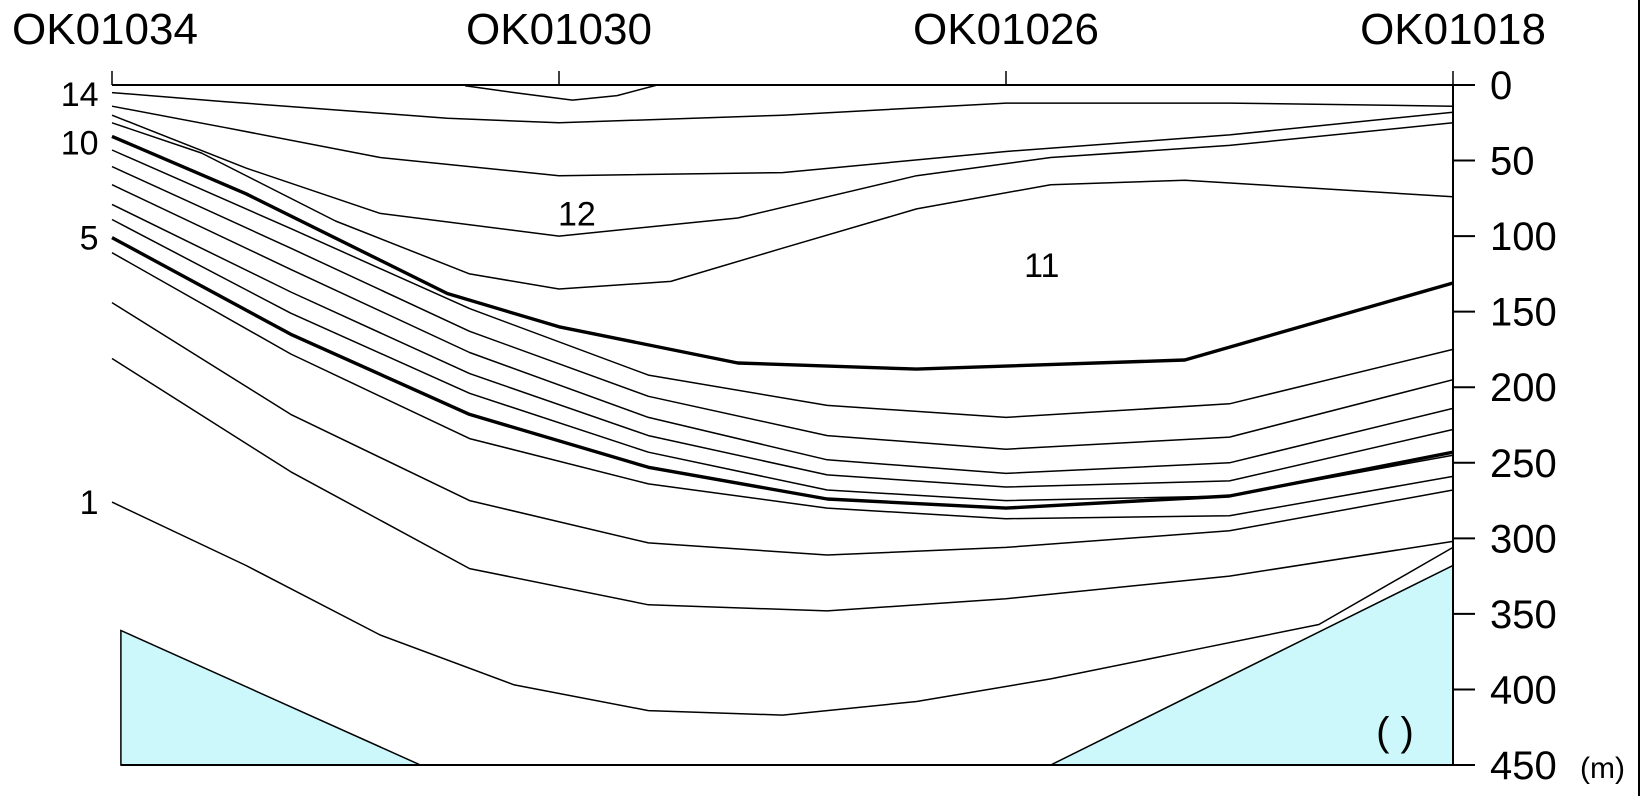  I want to click on contour-label-5: 12, so click(577, 214).